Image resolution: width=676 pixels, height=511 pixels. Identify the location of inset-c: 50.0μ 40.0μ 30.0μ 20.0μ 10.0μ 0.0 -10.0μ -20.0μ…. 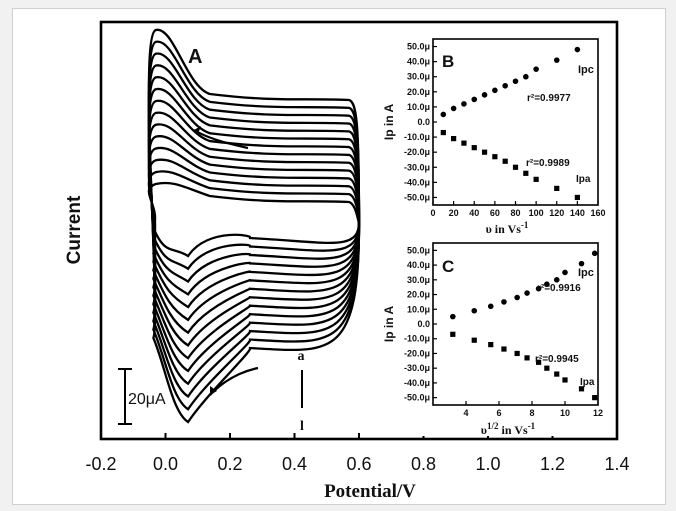
(492, 337).